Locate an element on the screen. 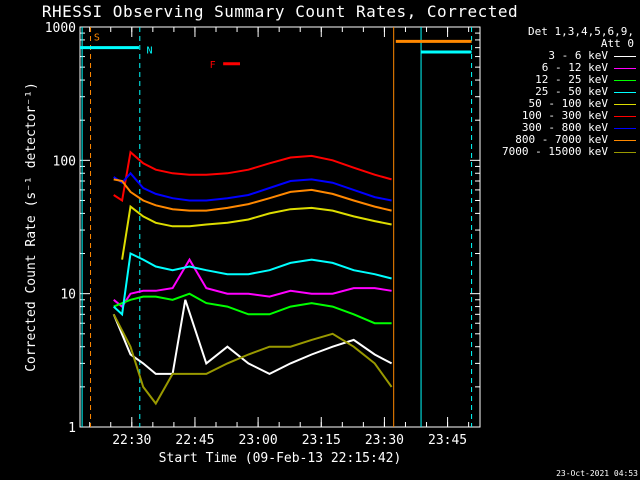 This screenshot has width=640, height=480. y-tick-label: 100 is located at coordinates (64, 161).